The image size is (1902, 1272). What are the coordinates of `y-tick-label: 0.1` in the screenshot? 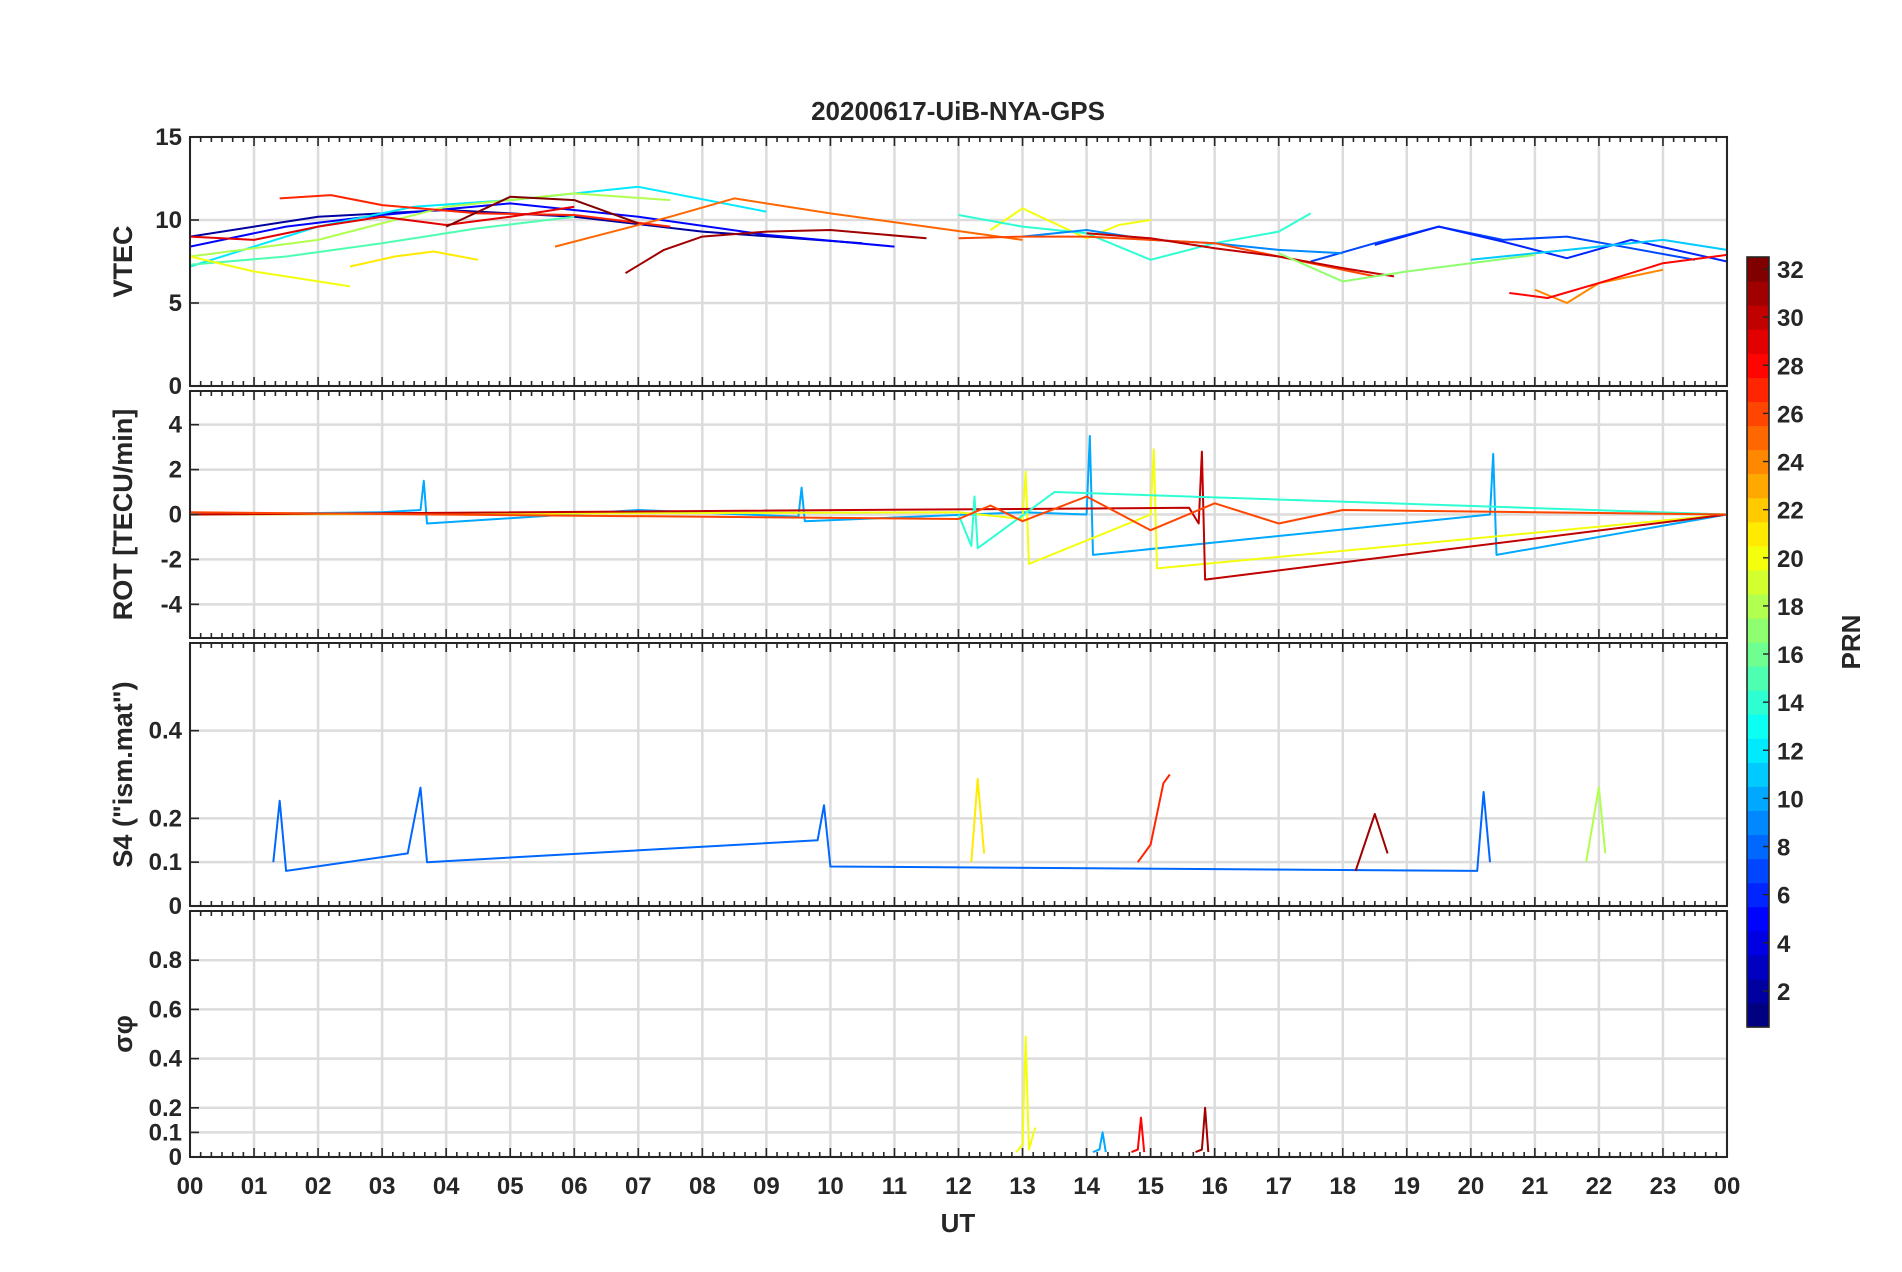 It's located at (165, 1132).